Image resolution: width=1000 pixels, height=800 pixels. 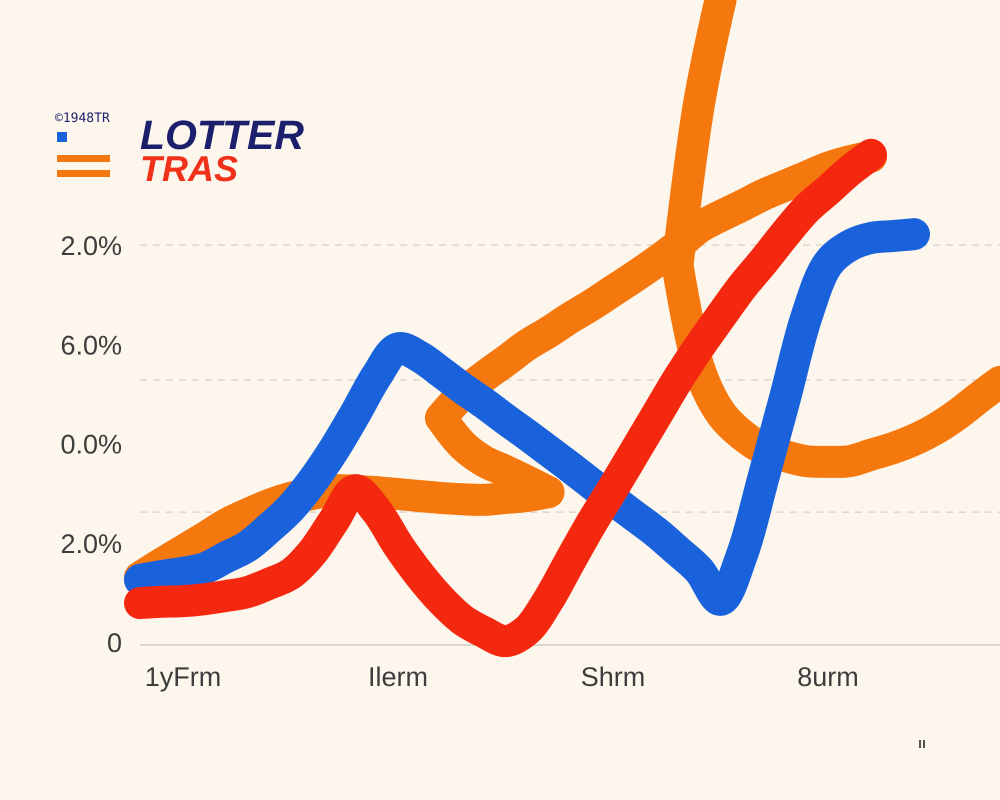 I want to click on text: 6.0%, so click(x=91, y=345).